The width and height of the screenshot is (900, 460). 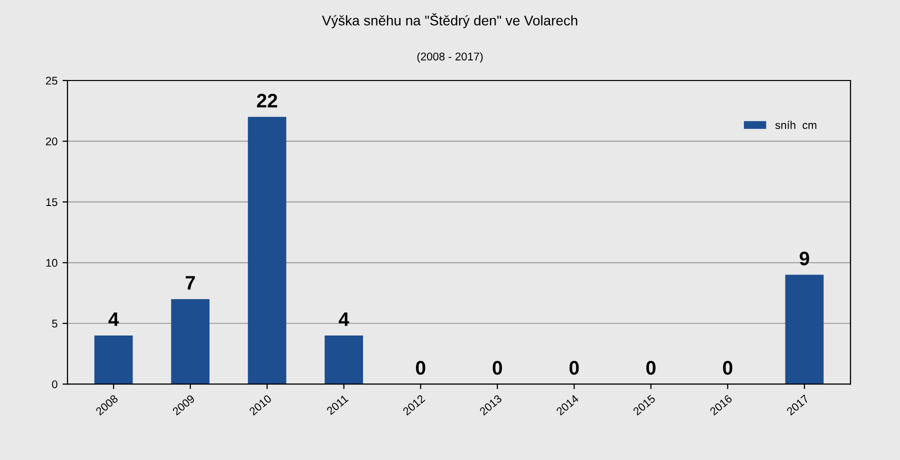 I want to click on y-tick-label: 20, so click(x=52, y=141).